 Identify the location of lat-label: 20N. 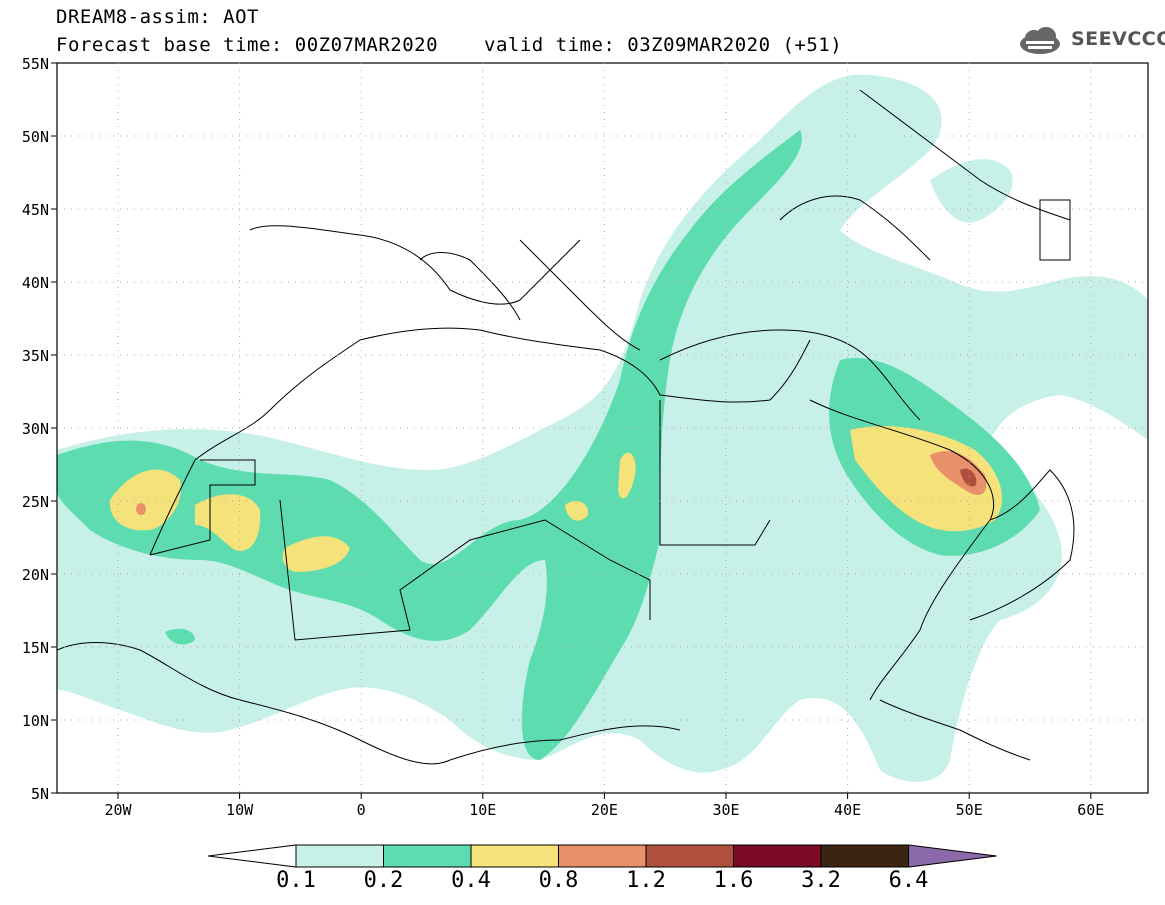
(35, 575).